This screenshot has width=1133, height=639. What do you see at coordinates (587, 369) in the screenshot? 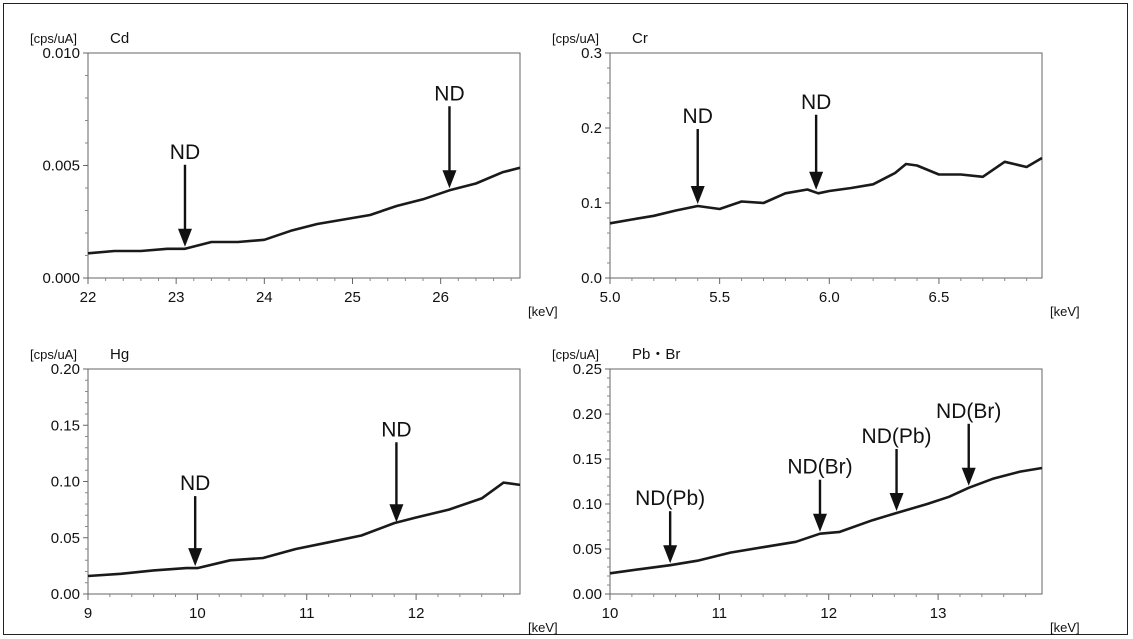
I see `y-tick-label: 0.25` at bounding box center [587, 369].